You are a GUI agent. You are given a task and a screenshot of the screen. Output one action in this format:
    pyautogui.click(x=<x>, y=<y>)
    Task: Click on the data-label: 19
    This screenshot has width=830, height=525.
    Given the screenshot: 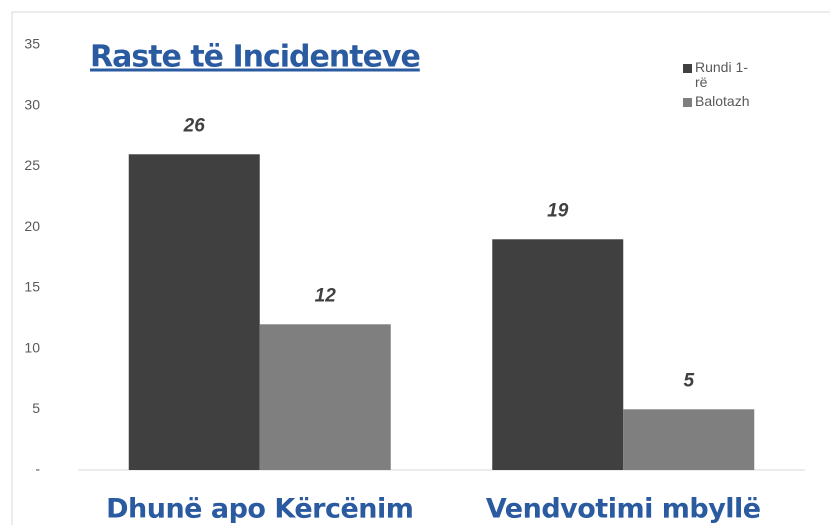 What is the action you would take?
    pyautogui.click(x=558, y=210)
    